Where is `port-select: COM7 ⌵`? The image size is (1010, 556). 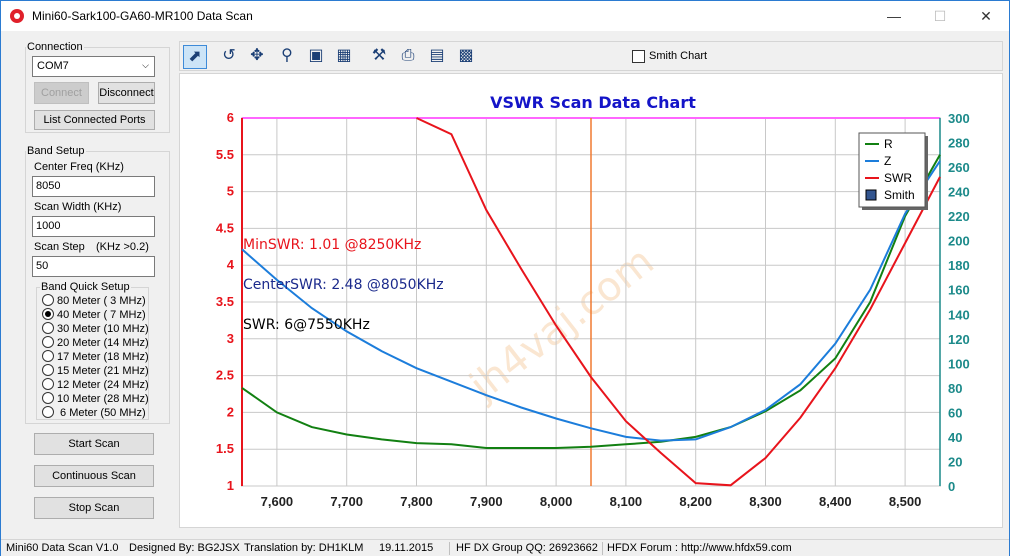 port-select: COM7 ⌵ is located at coordinates (93, 66).